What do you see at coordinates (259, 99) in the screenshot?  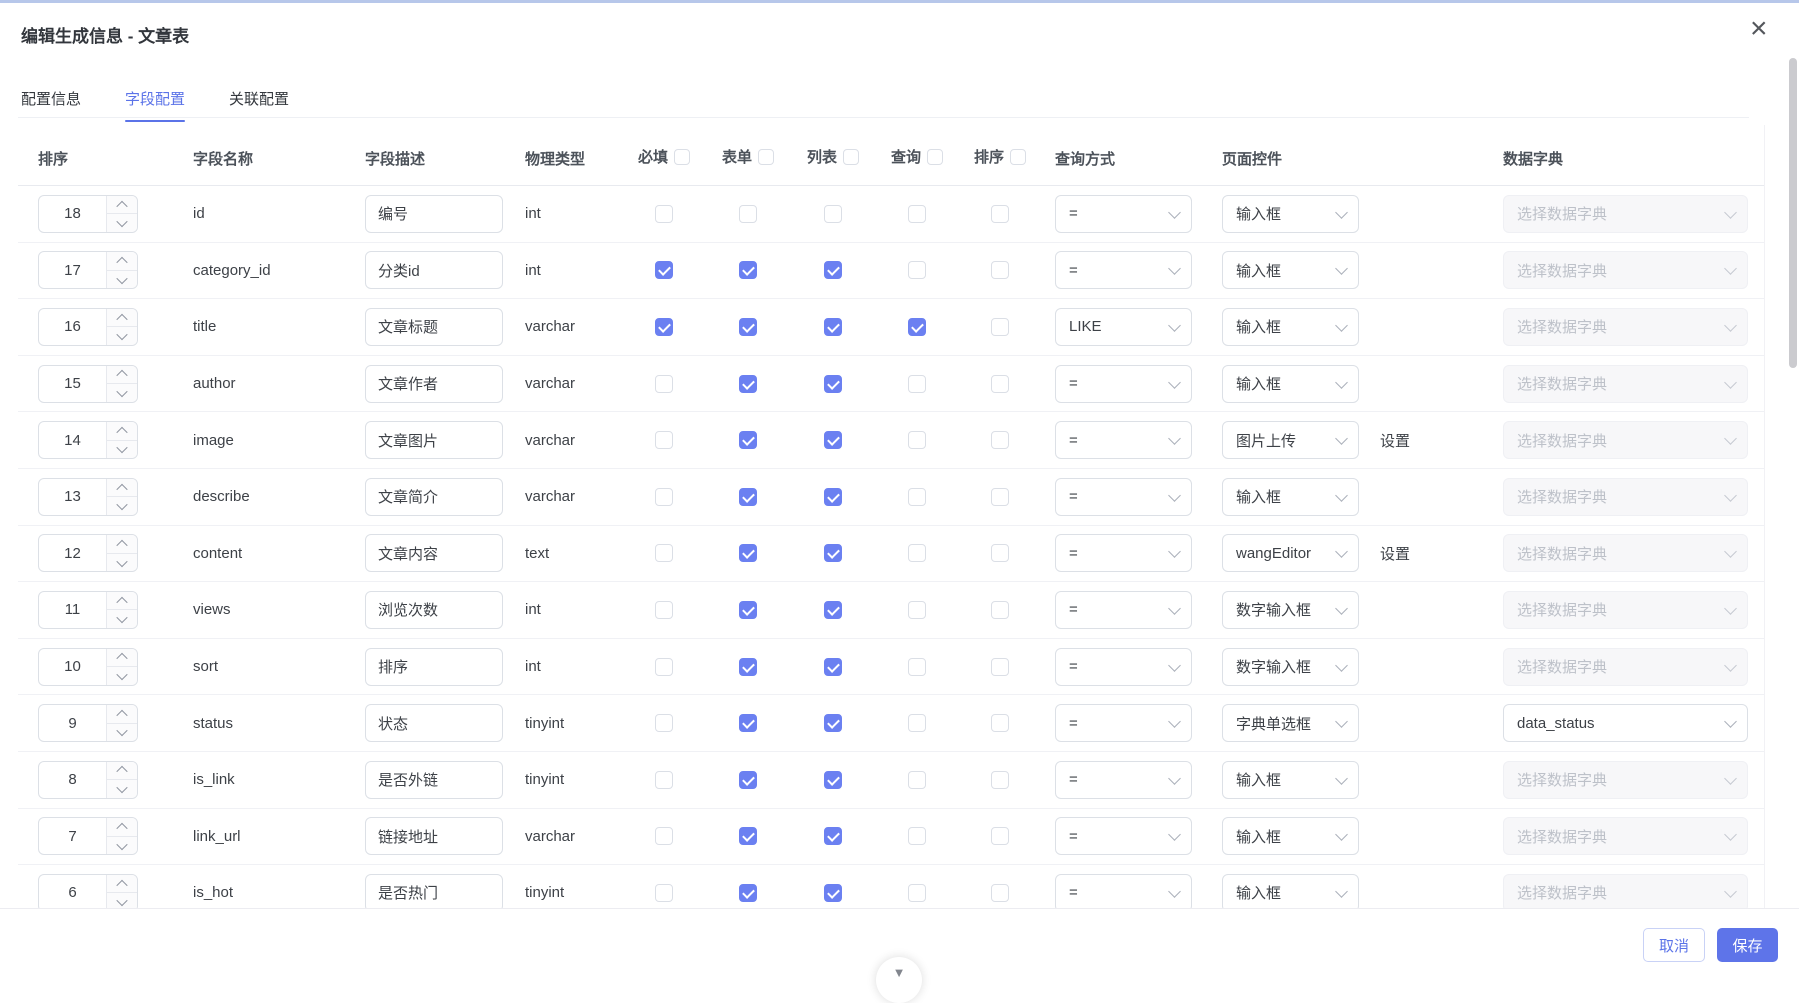 I see `dialog-tab-2: 关联配置` at bounding box center [259, 99].